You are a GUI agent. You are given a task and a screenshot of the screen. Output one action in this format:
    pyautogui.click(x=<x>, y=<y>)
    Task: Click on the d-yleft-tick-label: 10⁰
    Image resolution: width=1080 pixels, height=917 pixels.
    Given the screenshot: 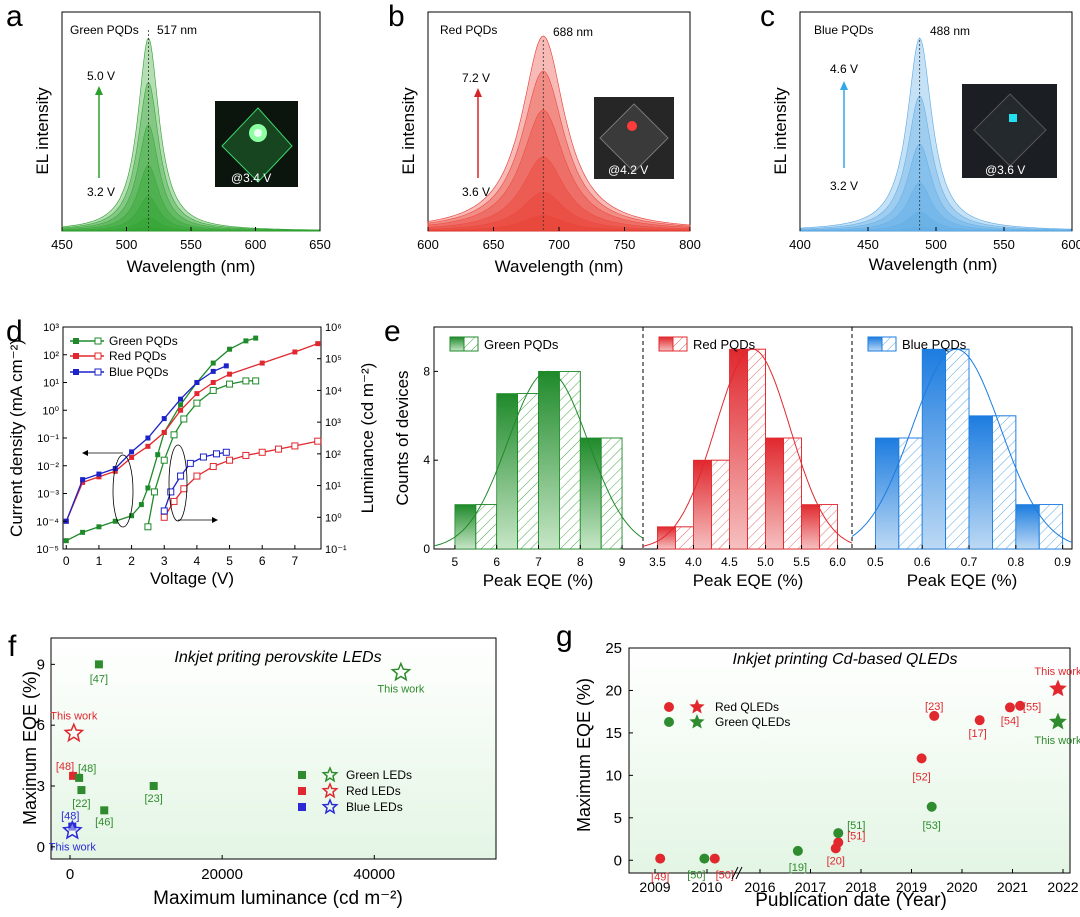 What is the action you would take?
    pyautogui.click(x=50, y=411)
    